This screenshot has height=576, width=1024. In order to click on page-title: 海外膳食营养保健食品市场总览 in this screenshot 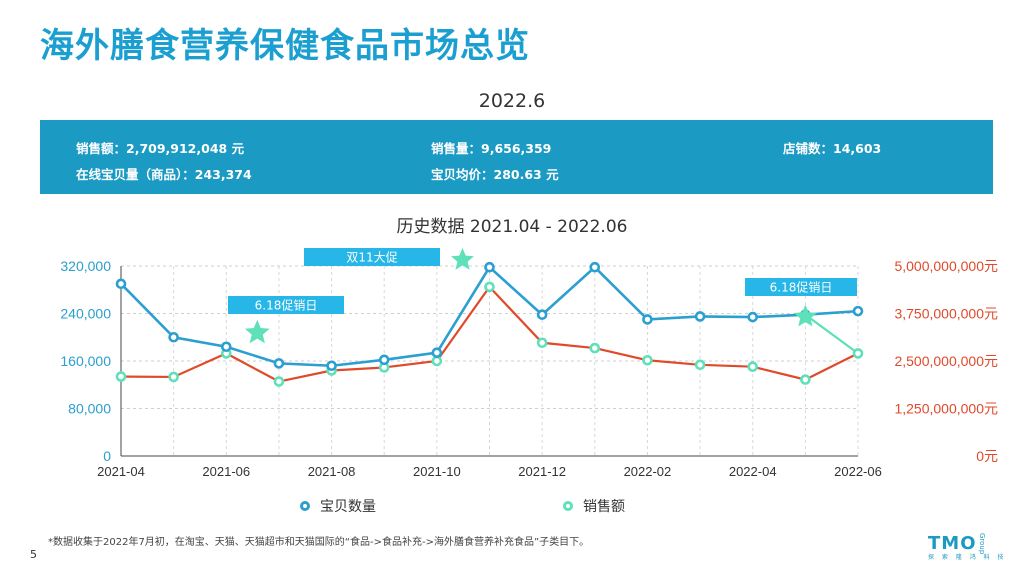, I will do `click(285, 46)`.